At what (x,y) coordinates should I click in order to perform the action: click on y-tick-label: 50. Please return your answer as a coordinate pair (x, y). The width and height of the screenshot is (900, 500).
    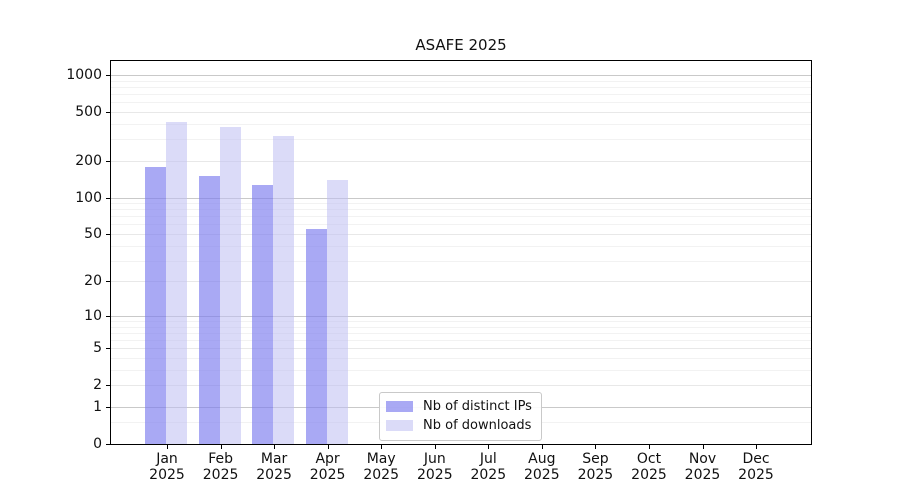
    Looking at the image, I should click on (93, 234).